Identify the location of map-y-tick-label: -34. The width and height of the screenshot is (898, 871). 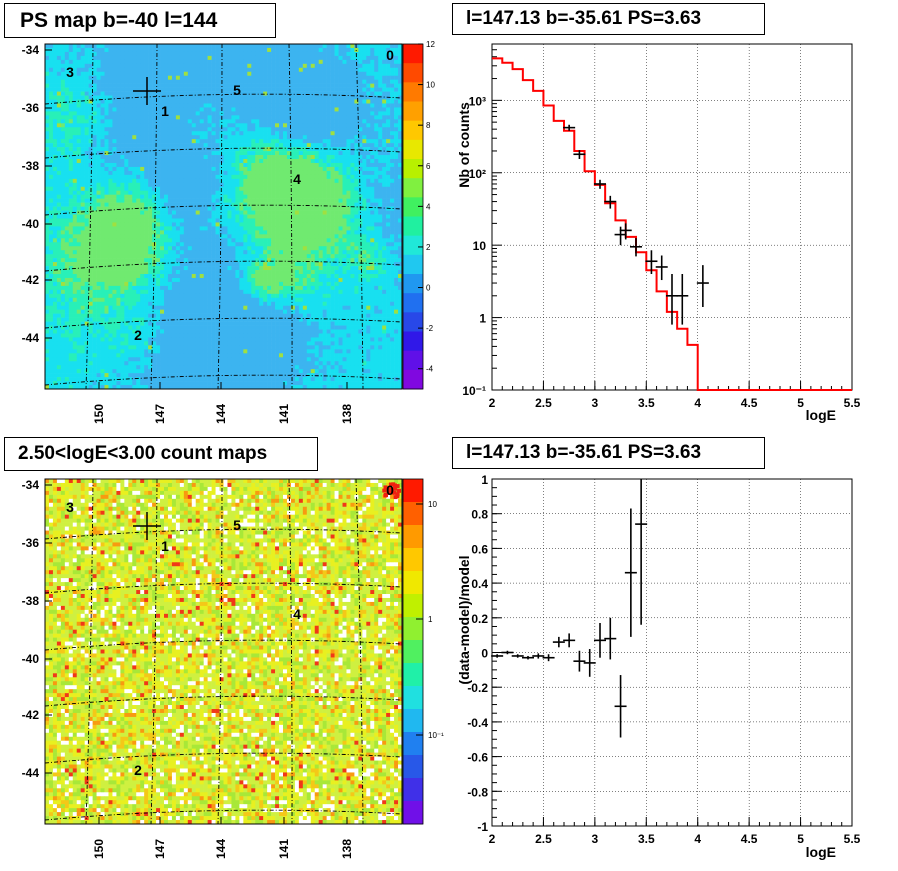
(31, 485).